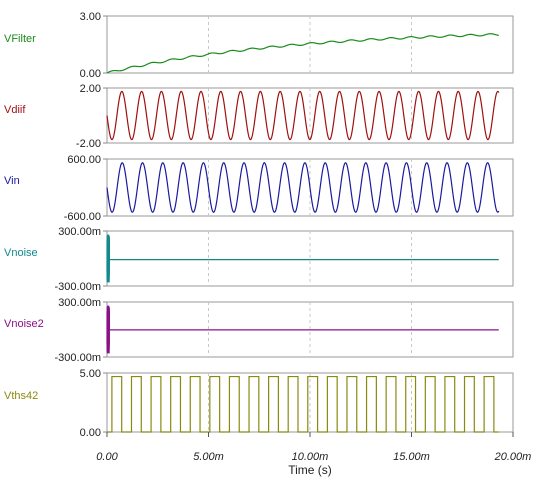 This screenshot has height=480, width=545. What do you see at coordinates (20, 39) in the screenshot?
I see `series-label: VFilter` at bounding box center [20, 39].